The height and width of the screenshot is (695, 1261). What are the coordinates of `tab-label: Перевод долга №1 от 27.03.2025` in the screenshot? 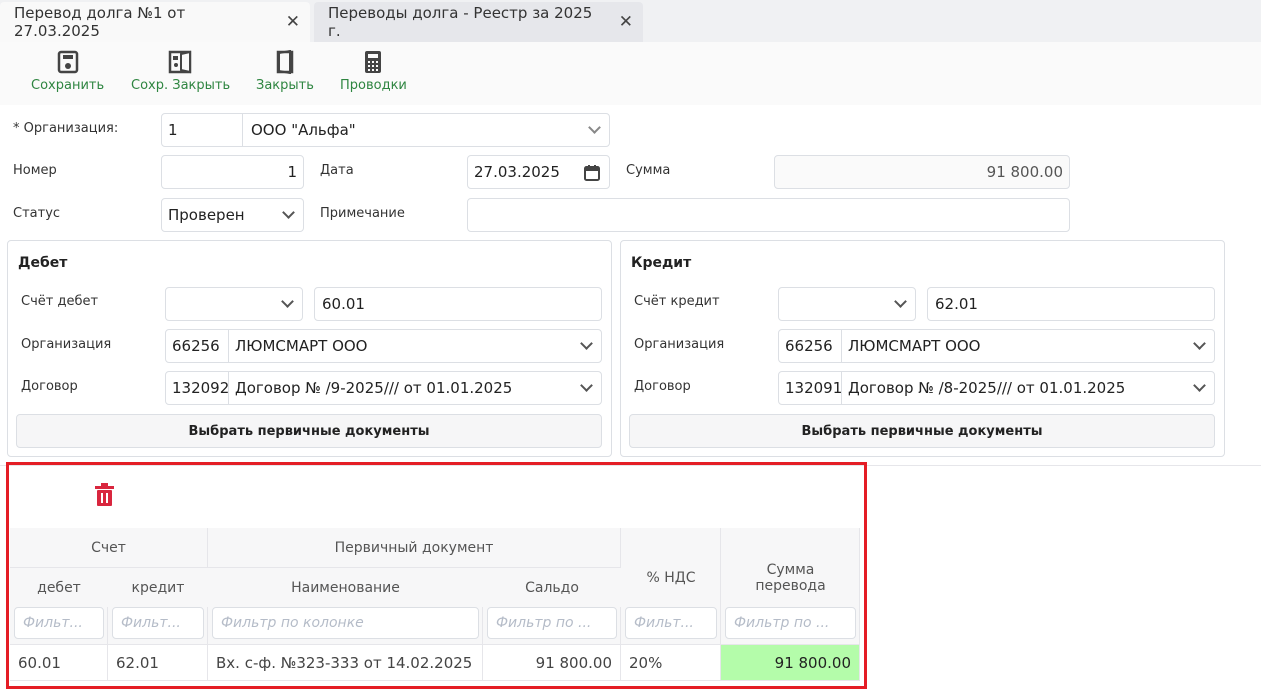 It's located at (100, 22).